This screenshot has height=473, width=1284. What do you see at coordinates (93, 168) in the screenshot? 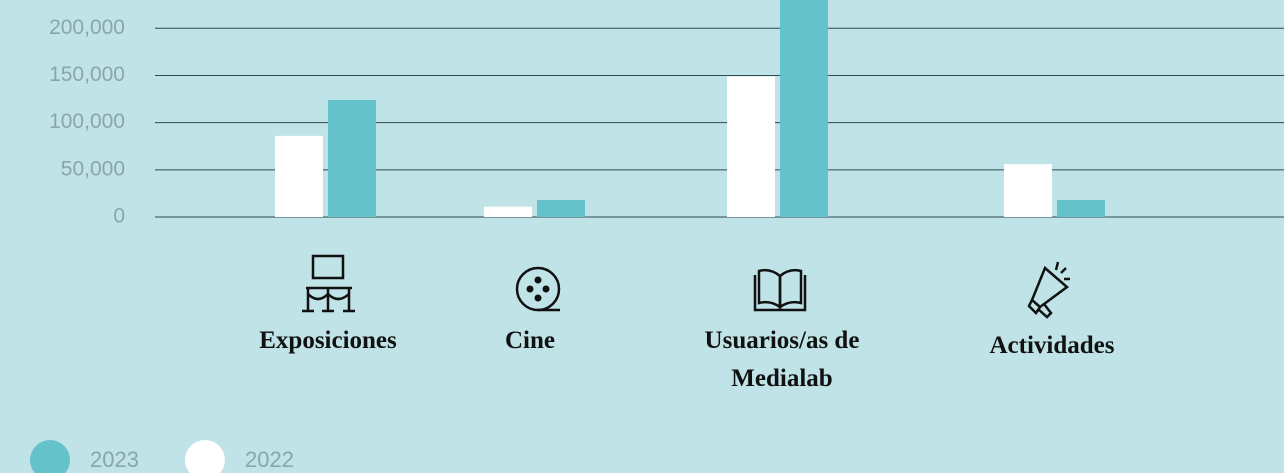
I see `y-tick-label: 50,000` at bounding box center [93, 168].